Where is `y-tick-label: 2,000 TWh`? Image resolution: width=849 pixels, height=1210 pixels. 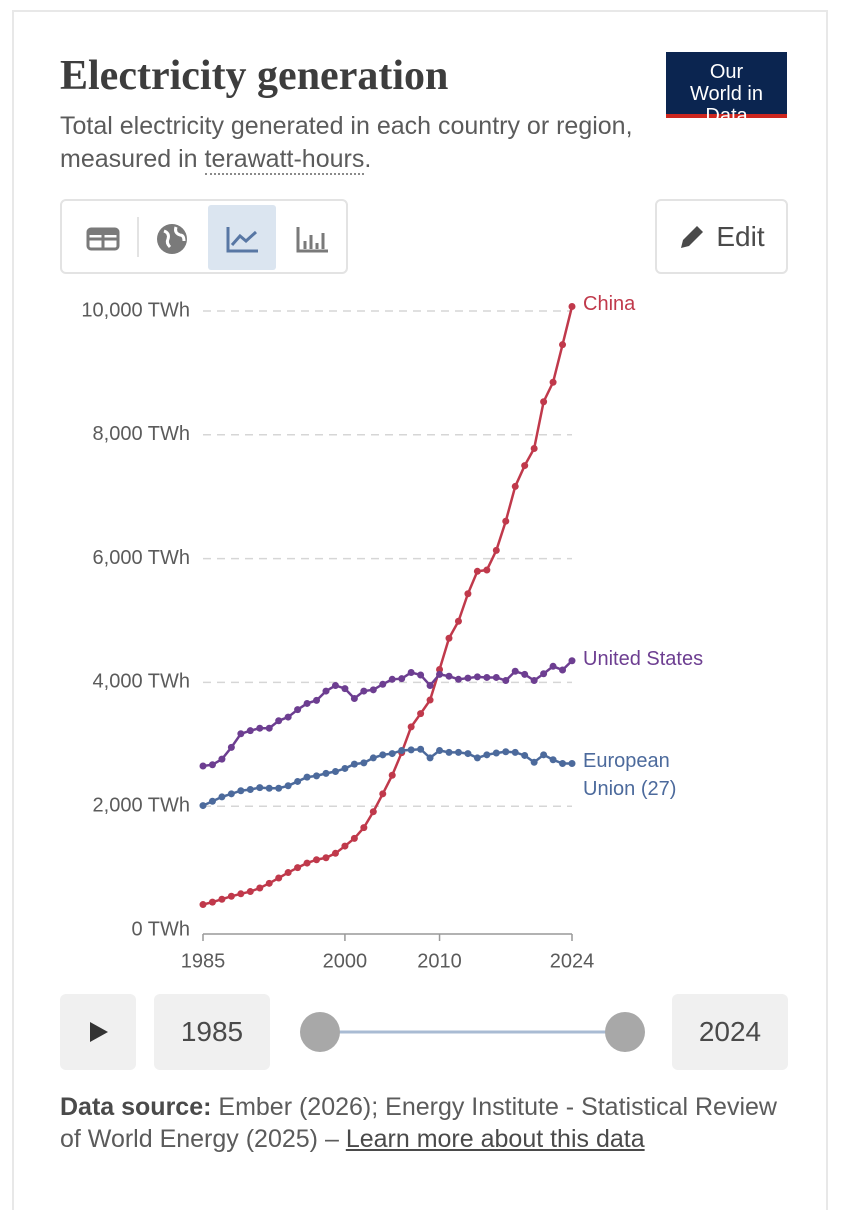 y-tick-label: 2,000 TWh is located at coordinates (141, 805).